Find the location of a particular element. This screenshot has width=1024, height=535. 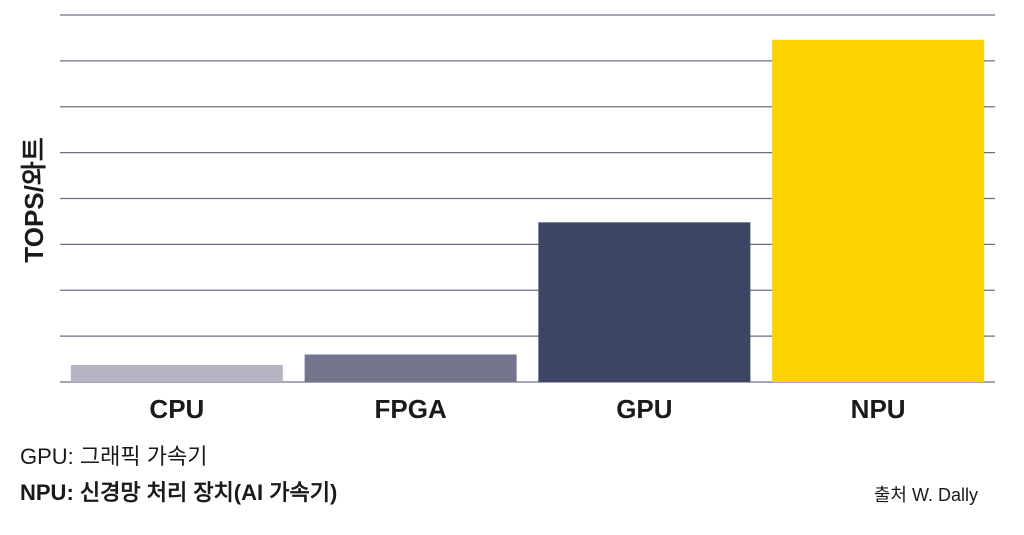

x-tick-label: NPU is located at coordinates (878, 409).